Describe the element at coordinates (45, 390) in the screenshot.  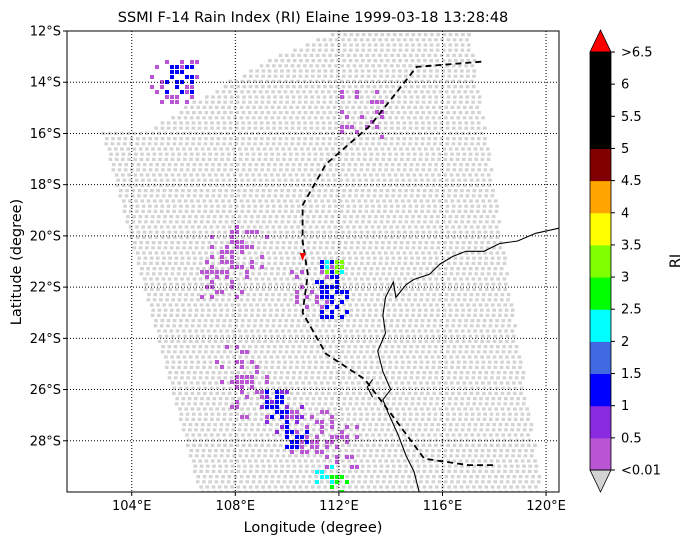
I see `y-tick-label: 26°S` at that location.